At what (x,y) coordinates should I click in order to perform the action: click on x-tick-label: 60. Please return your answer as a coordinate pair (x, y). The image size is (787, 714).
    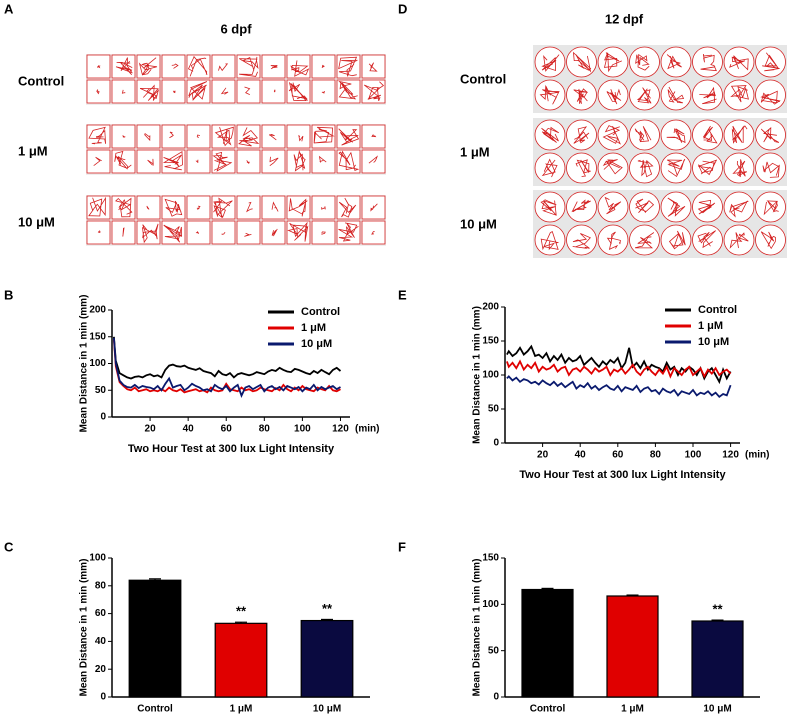
    Looking at the image, I should click on (227, 429).